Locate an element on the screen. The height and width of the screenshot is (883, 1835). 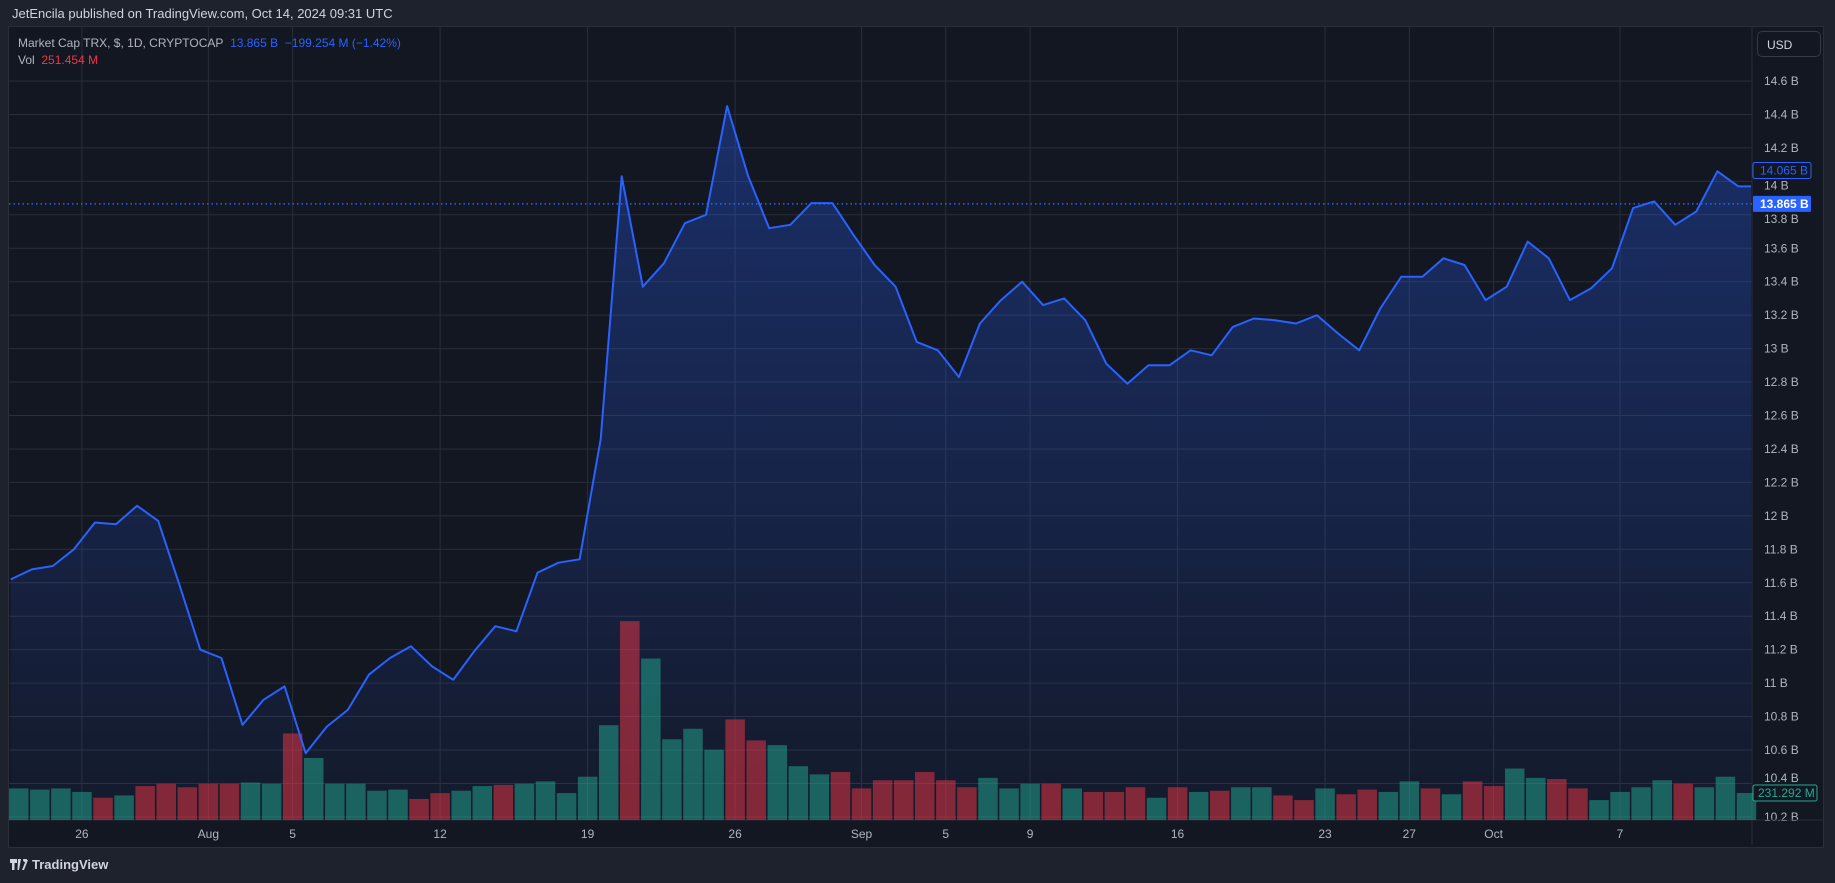
y-tick-label: 12.2 B is located at coordinates (1781, 482).